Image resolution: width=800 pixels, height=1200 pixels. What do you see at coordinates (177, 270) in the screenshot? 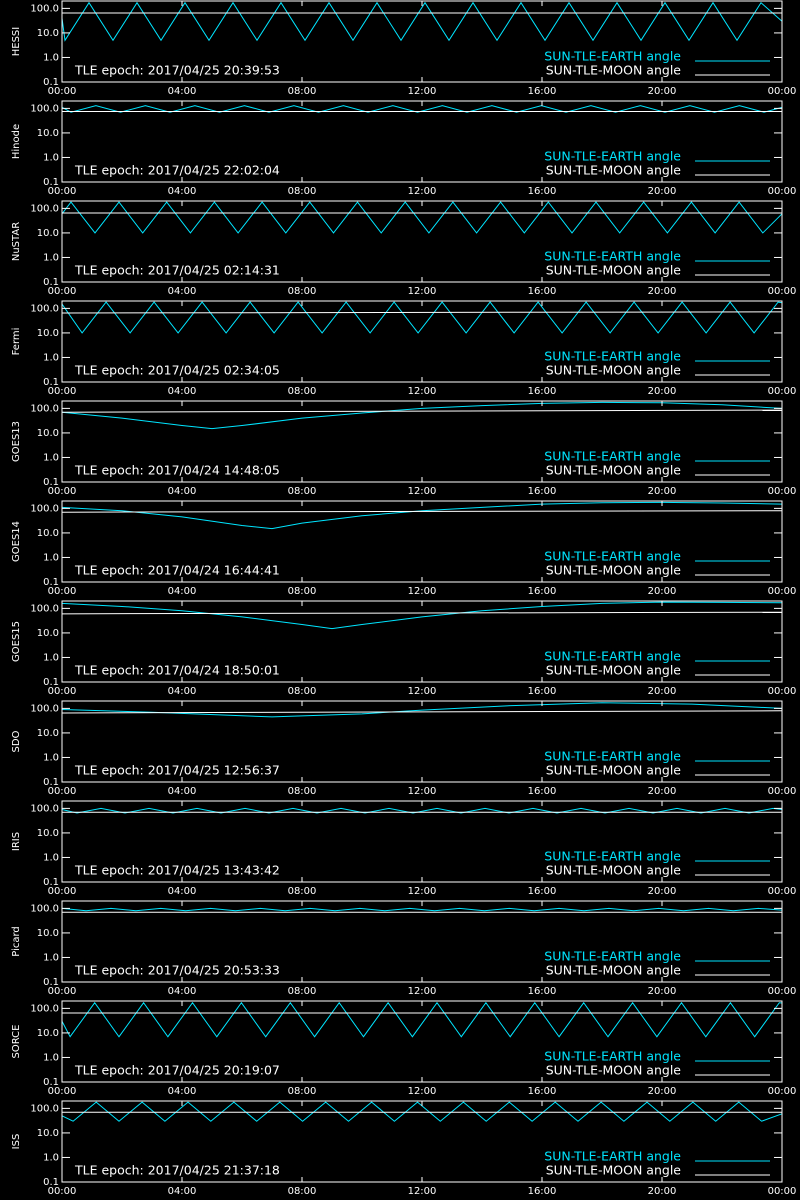
I see `annotation: TLE epoch: 2017/04/25 02:14:31` at bounding box center [177, 270].